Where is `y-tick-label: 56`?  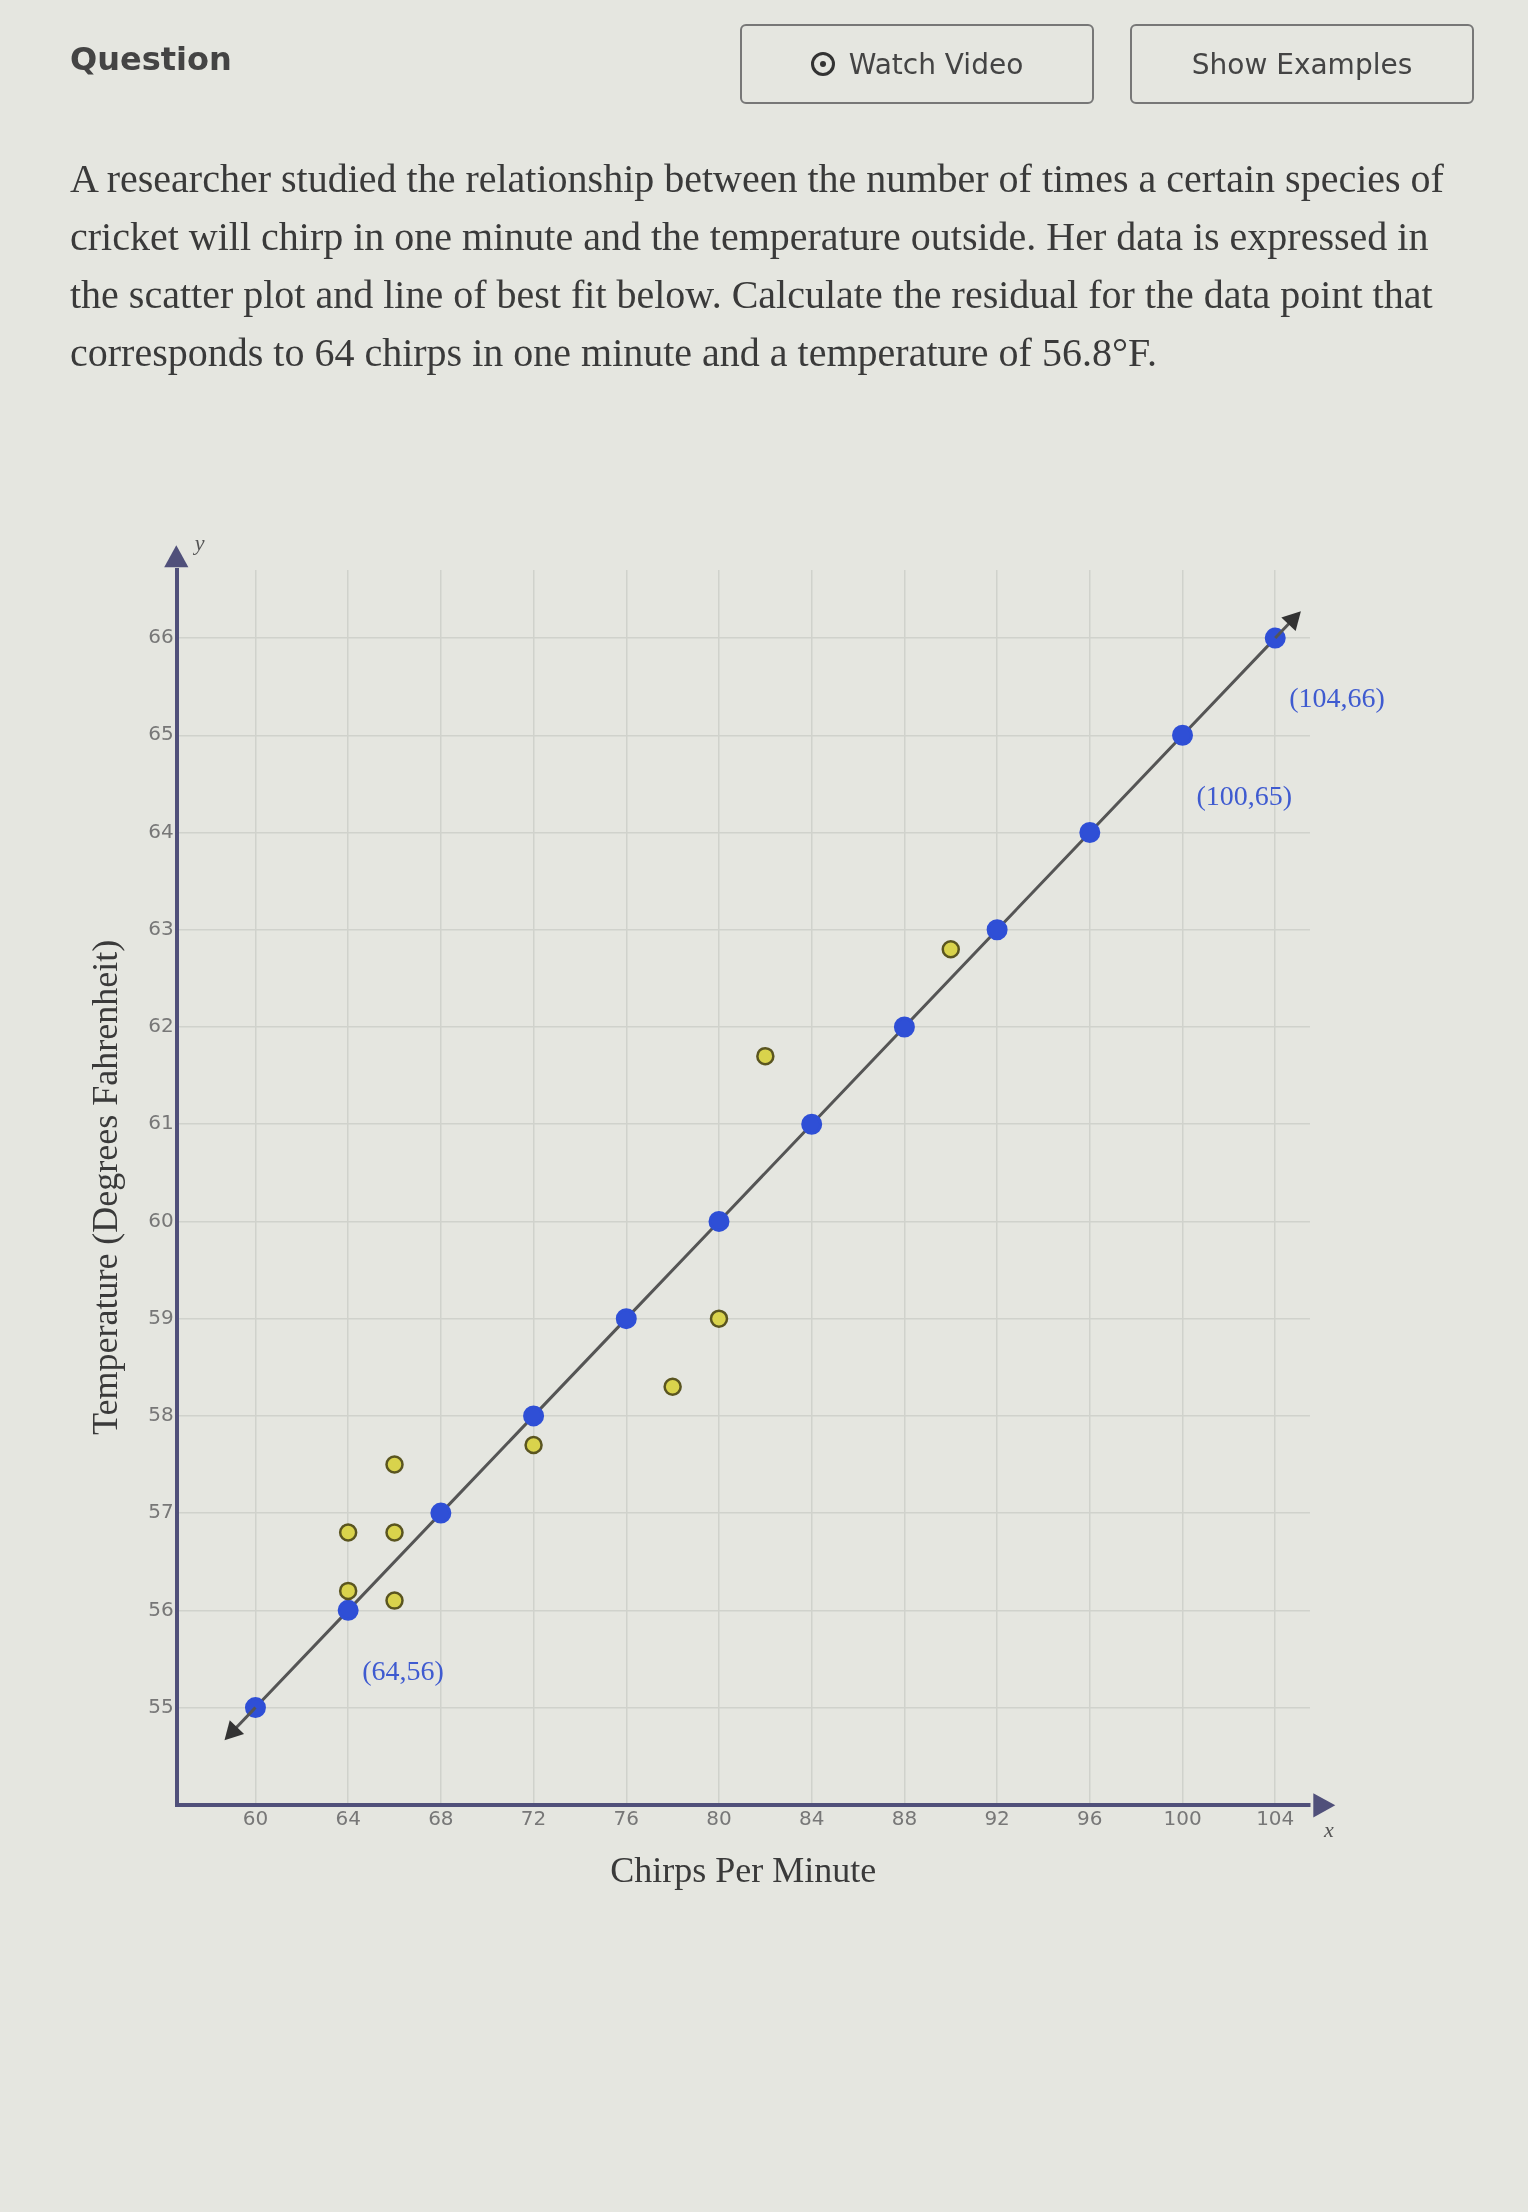 y-tick-label: 56 is located at coordinates (161, 1608).